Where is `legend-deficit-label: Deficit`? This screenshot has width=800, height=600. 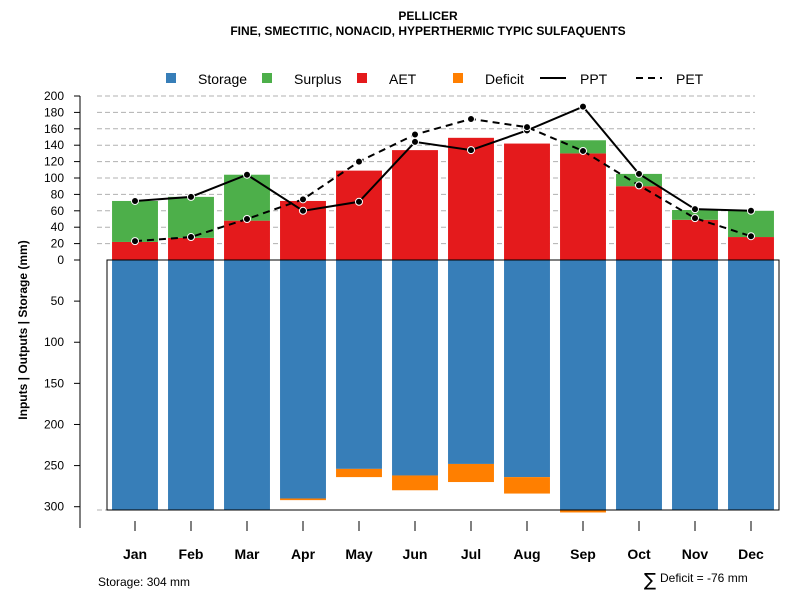
legend-deficit-label: Deficit is located at coordinates (504, 79).